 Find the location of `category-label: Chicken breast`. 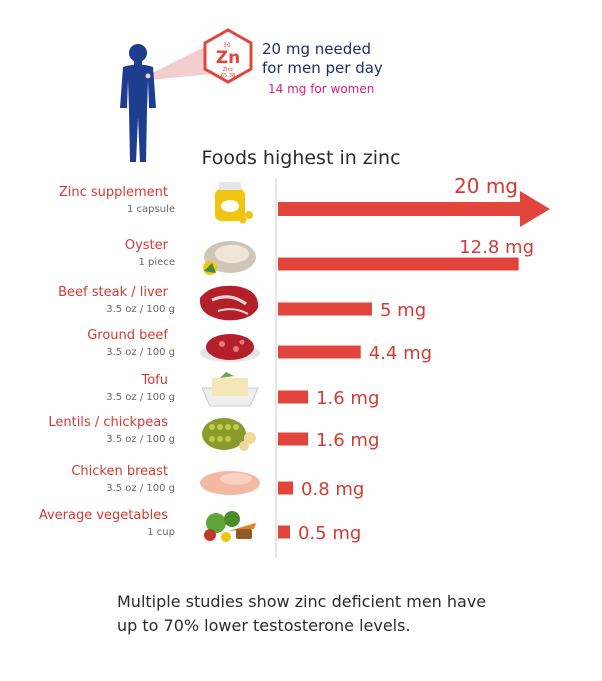

category-label: Chicken breast is located at coordinates (119, 471).